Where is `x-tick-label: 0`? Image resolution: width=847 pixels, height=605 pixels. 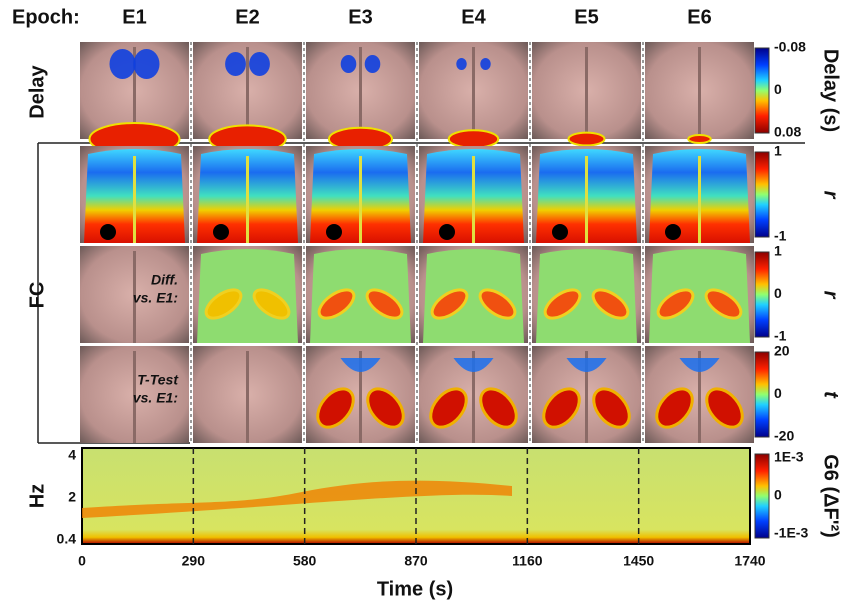 x-tick-label: 0 is located at coordinates (82, 561).